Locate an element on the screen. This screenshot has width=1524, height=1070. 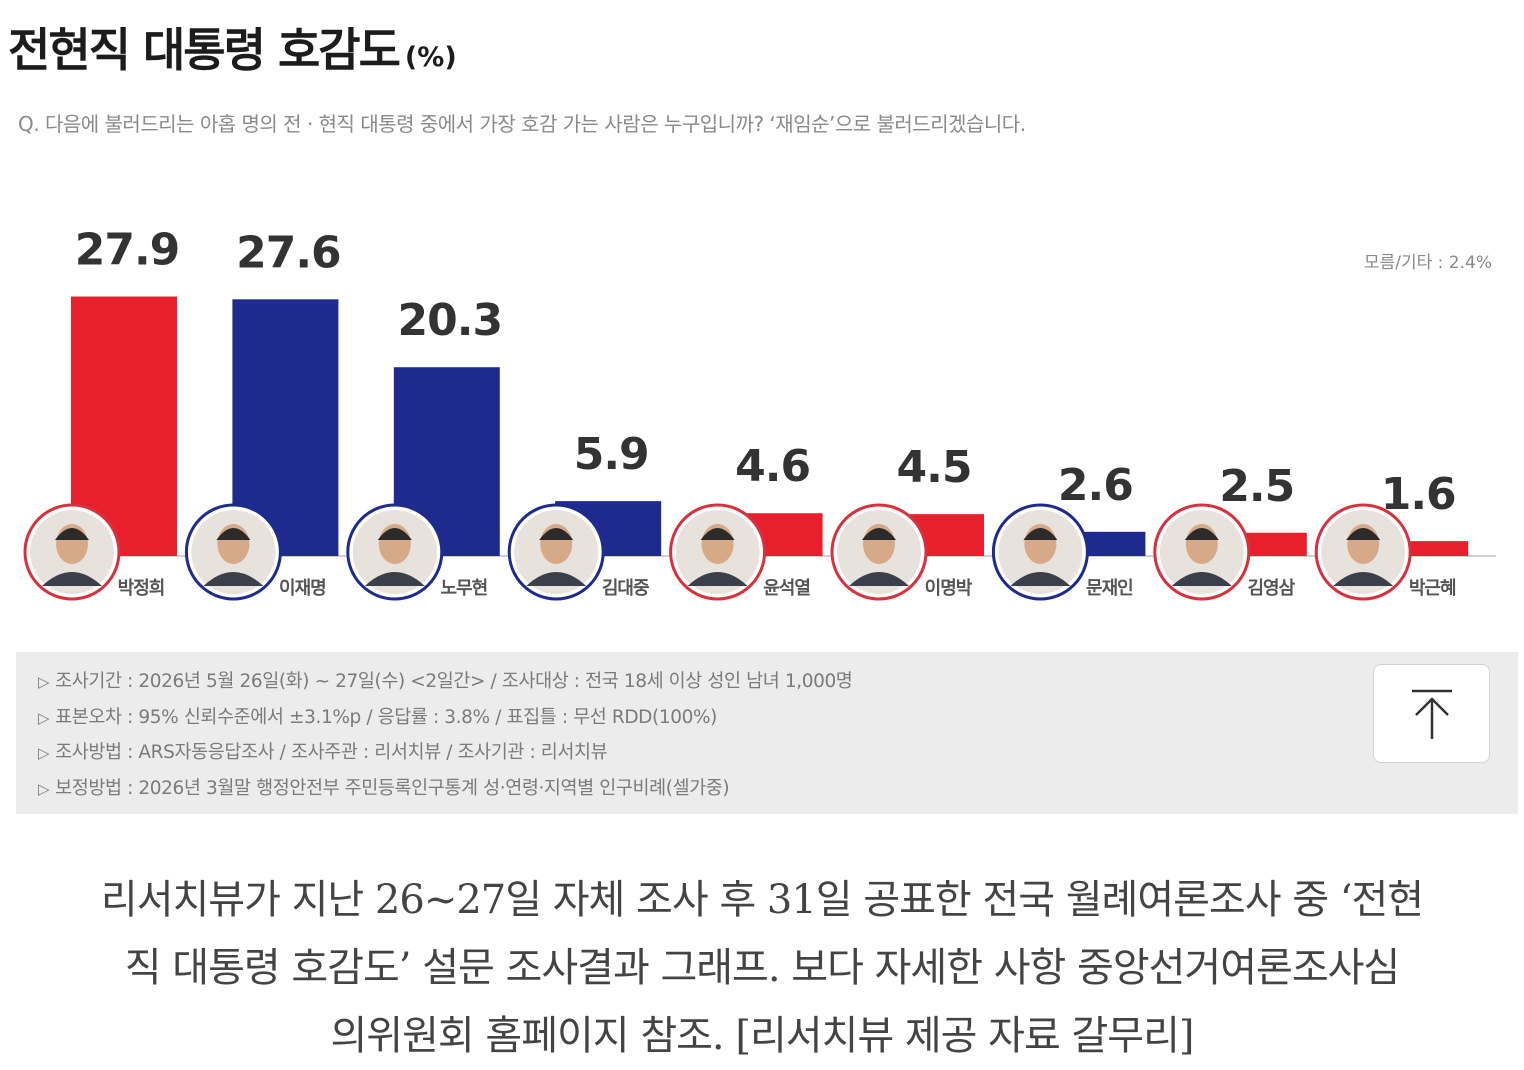
category-label-7: 문재인 is located at coordinates (1109, 588).